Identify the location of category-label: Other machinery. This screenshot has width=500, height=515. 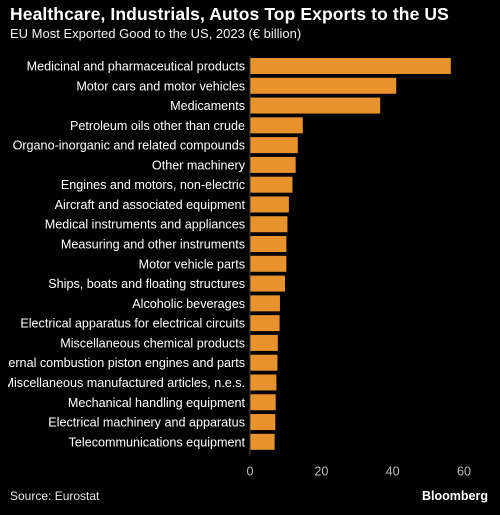
(199, 165).